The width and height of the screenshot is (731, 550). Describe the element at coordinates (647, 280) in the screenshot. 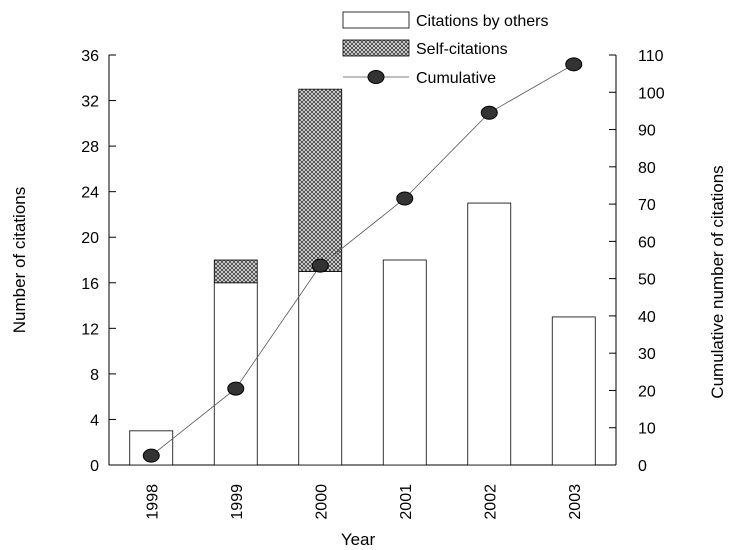

I see `y-tick-label-right: 50` at that location.